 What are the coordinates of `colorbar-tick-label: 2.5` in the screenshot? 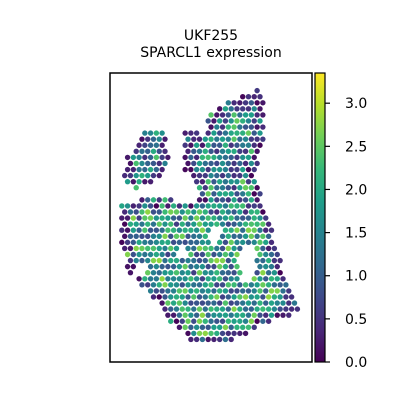 It's located at (356, 147).